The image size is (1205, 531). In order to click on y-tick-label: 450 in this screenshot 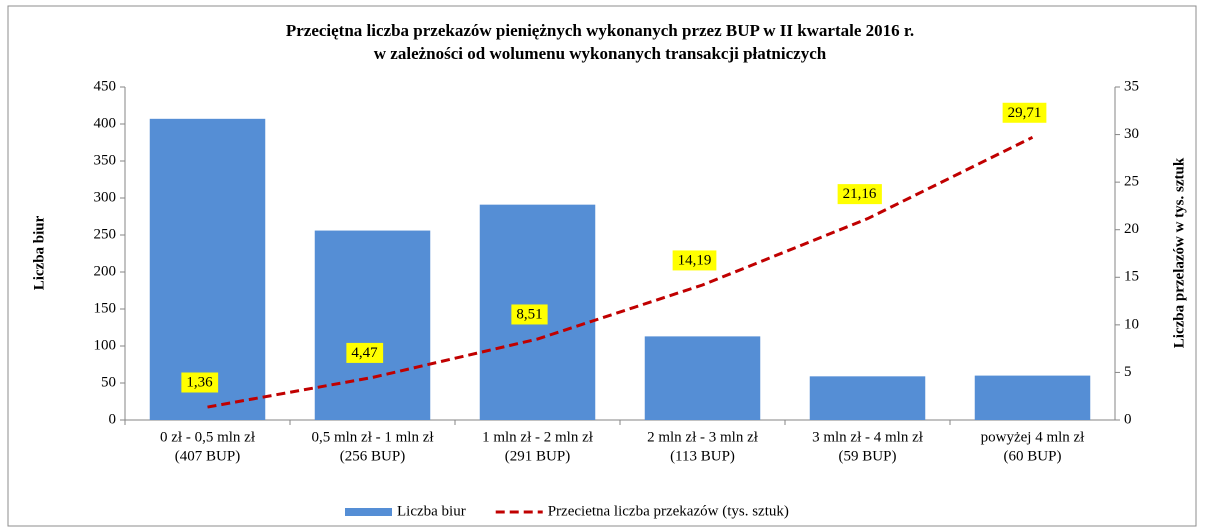, I will do `click(105, 86)`.